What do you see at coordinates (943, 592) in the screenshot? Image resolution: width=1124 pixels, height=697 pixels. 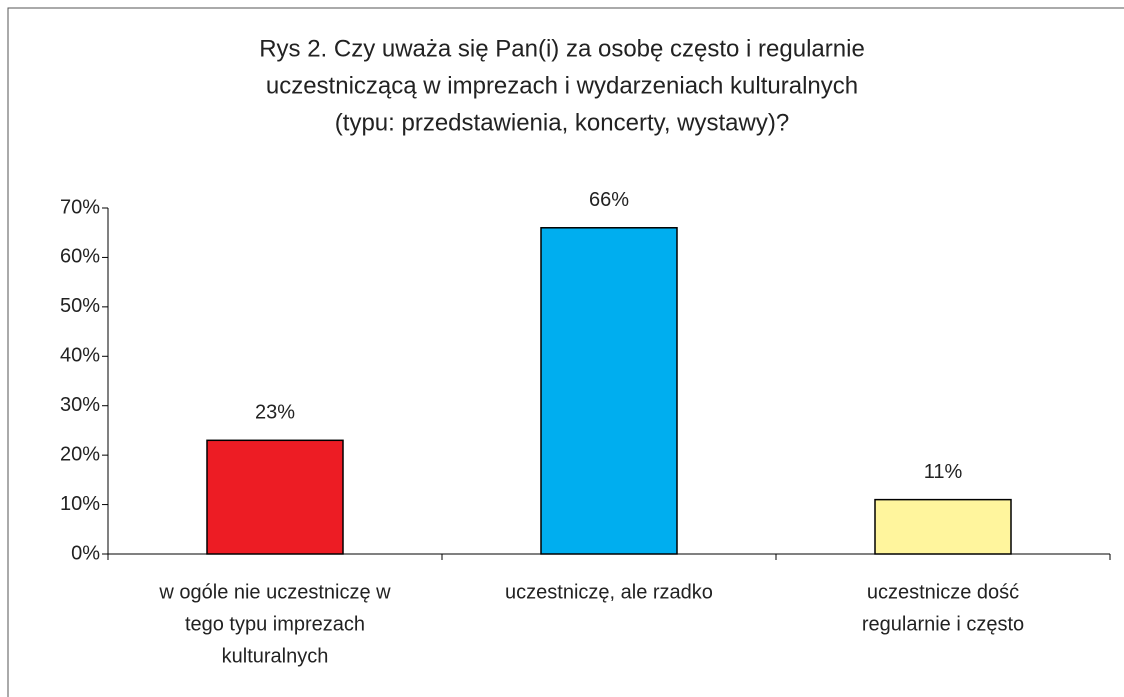 I see `x-tick-label: uczestnicze dość` at bounding box center [943, 592].